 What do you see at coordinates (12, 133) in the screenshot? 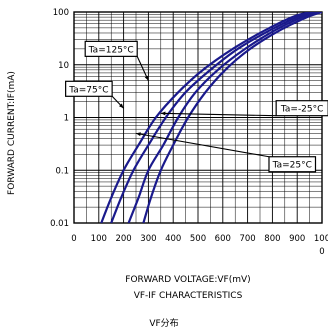
I see `y-axis-label: FORWARD CURRENT:IF(mA)` at bounding box center [12, 133].